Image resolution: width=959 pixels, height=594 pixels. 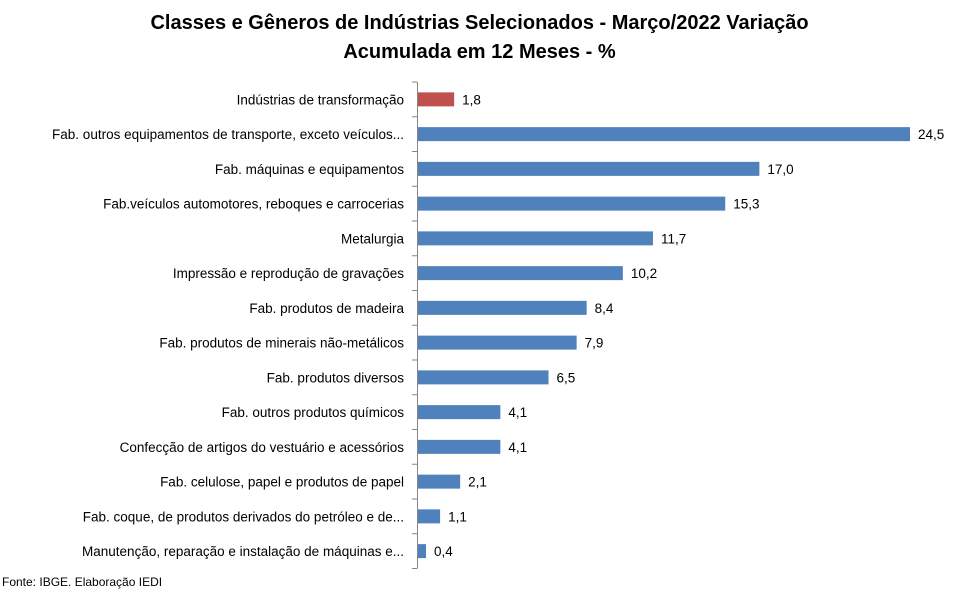 What do you see at coordinates (517, 412) in the screenshot?
I see `value-label-9: 4,1` at bounding box center [517, 412].